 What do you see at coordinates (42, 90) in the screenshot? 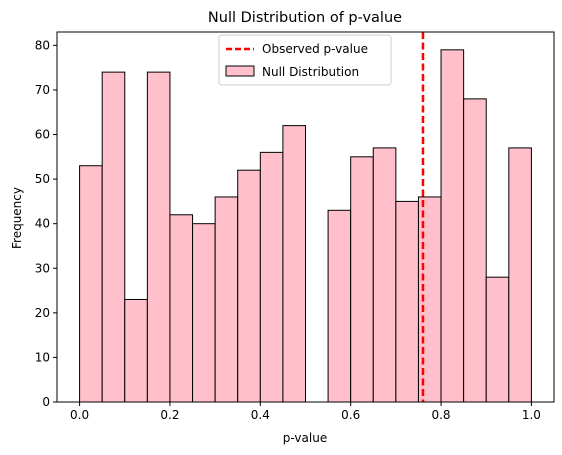
I see `y-tick-label: 70` at bounding box center [42, 90].